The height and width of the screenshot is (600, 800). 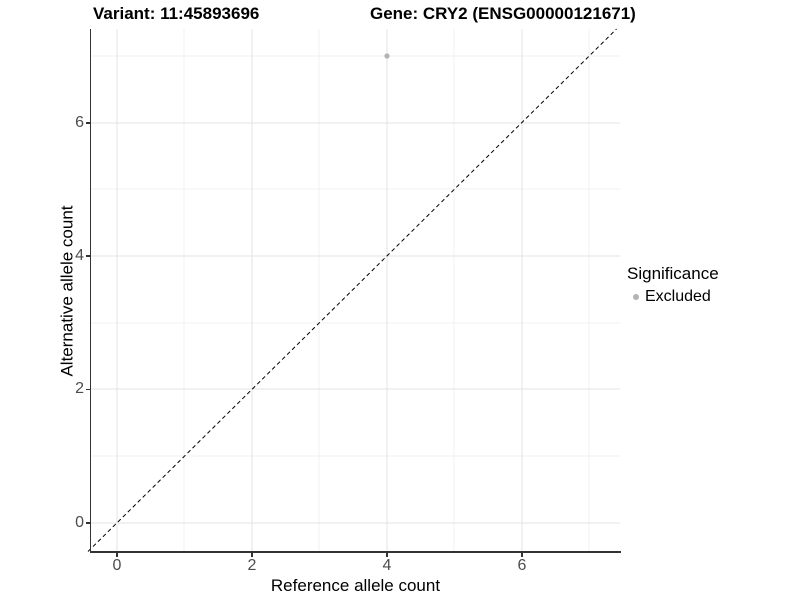 What do you see at coordinates (678, 296) in the screenshot?
I see `legend-item-label: Excluded` at bounding box center [678, 296].